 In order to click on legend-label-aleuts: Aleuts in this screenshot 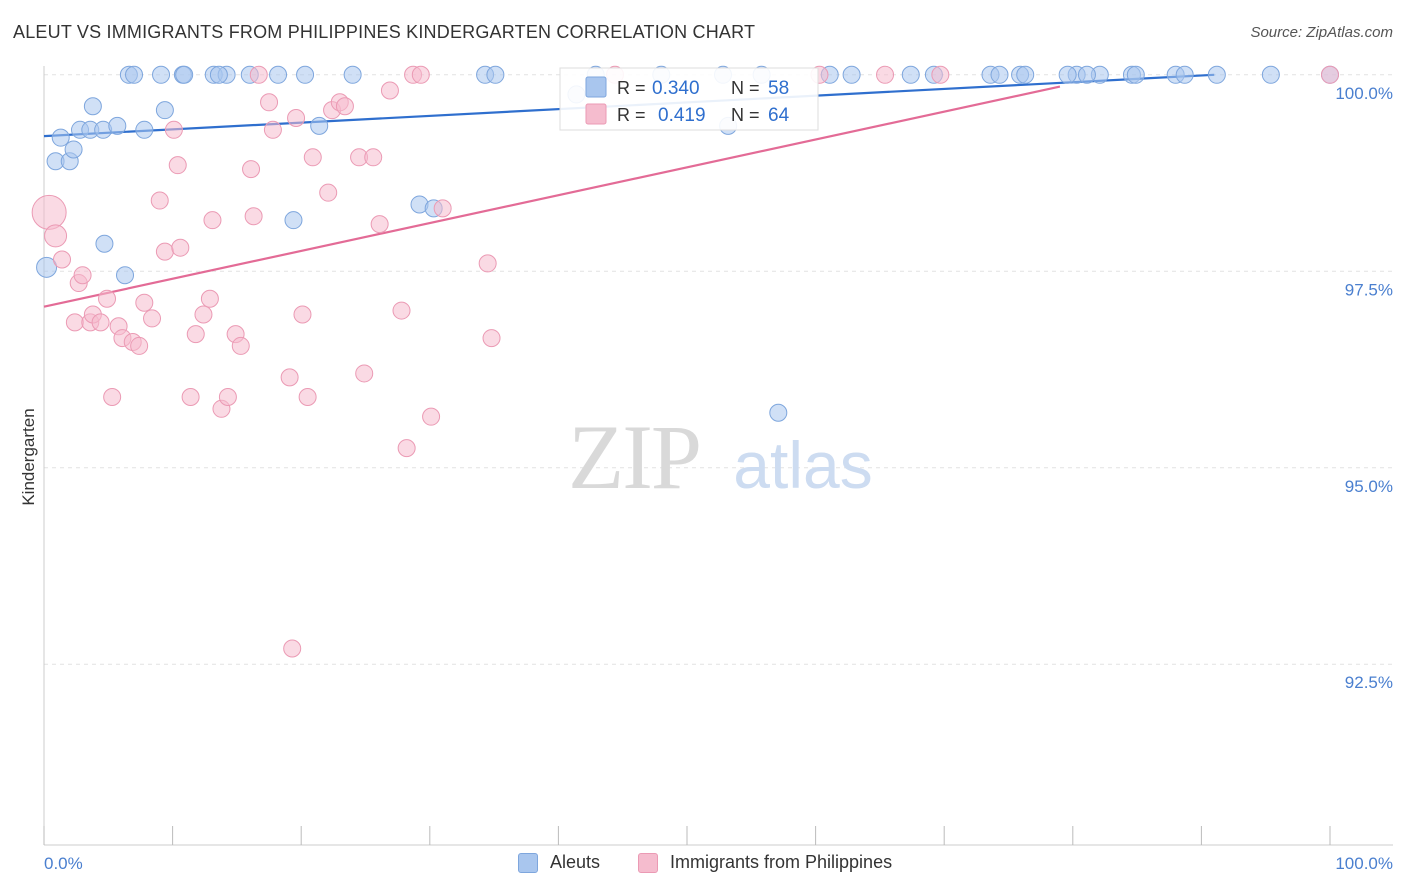, I will do `click(575, 862)`.